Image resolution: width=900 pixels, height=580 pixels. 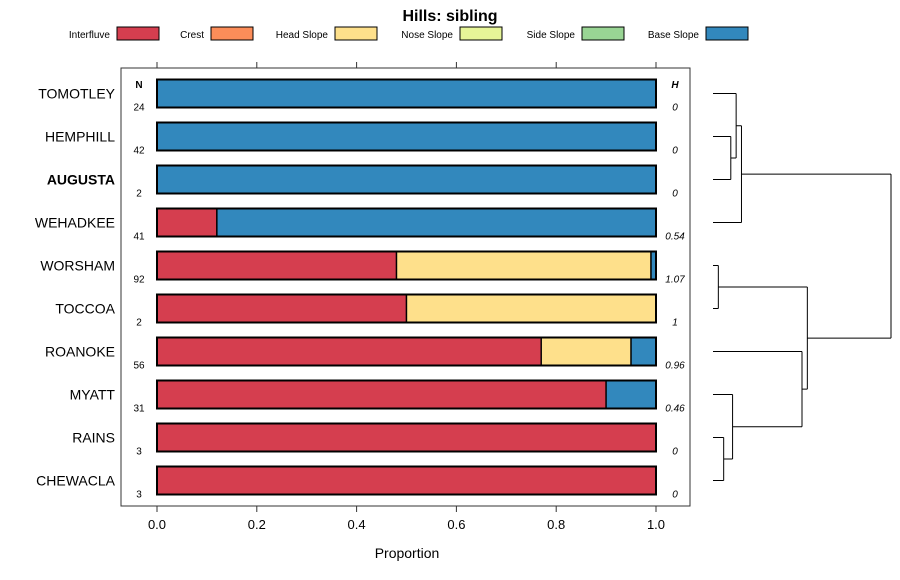 I want to click on h-label-wehadkee: 0.54, so click(x=675, y=237).